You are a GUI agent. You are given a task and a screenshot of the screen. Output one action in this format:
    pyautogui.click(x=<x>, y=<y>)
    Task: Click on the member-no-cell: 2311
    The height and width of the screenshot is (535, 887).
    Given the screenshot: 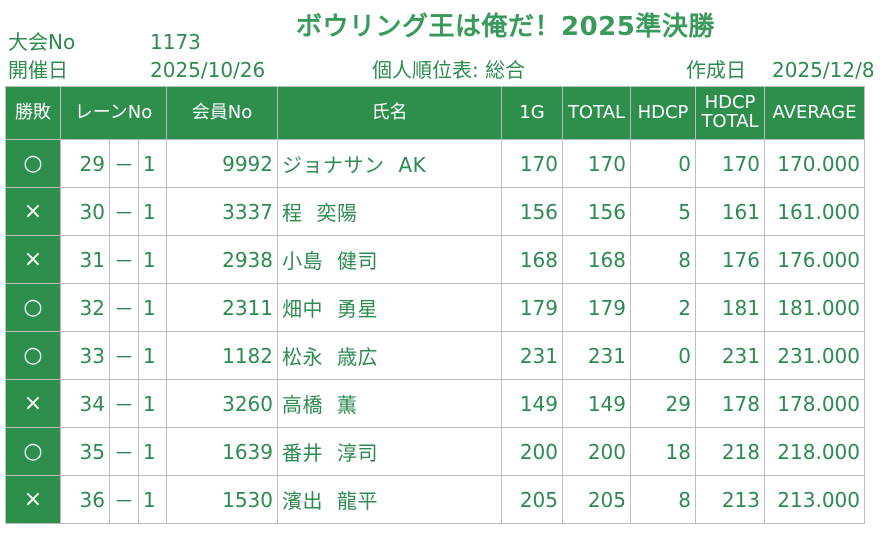 What is the action you would take?
    pyautogui.click(x=222, y=307)
    